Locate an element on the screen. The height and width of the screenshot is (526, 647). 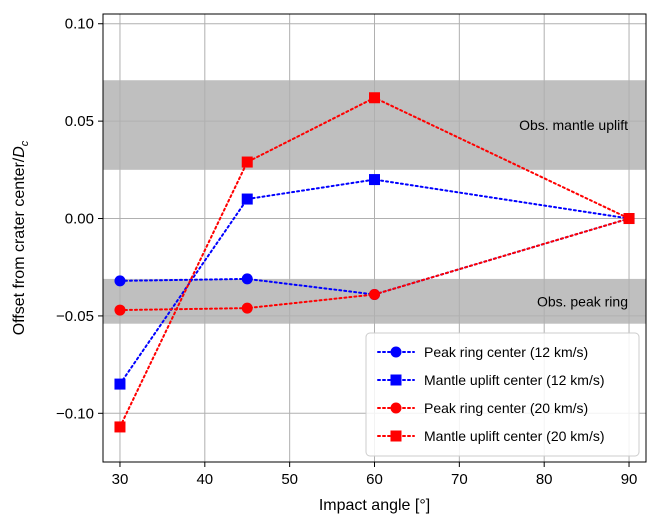
legend-entry-label: Peak ring center (20 km/s) is located at coordinates (506, 408).